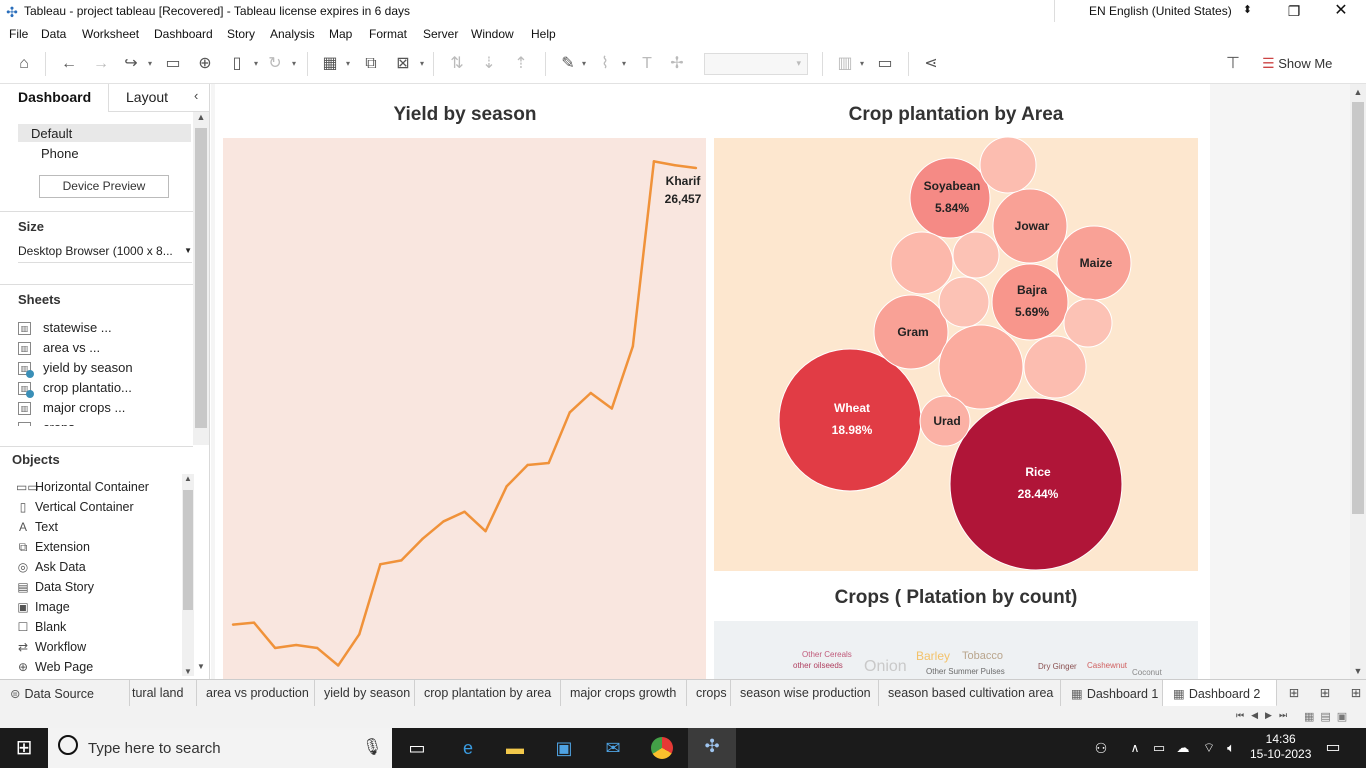 The image size is (1366, 768). What do you see at coordinates (65, 693) in the screenshot?
I see `sheet-tab: ⊜ Data Source` at bounding box center [65, 693].